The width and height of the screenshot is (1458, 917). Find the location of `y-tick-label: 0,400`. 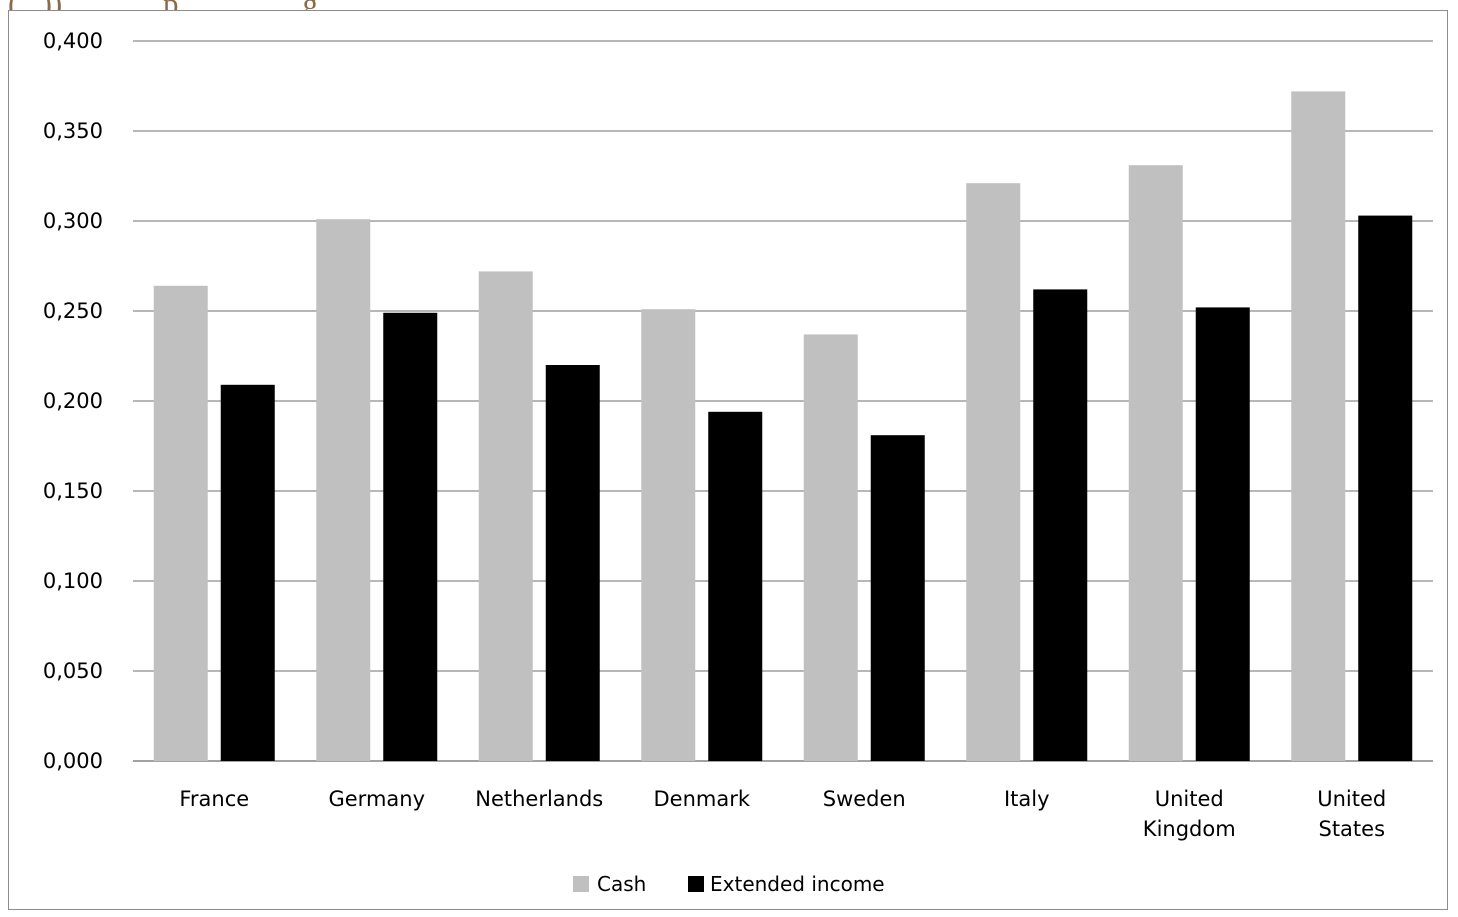

y-tick-label: 0,400 is located at coordinates (73, 41).